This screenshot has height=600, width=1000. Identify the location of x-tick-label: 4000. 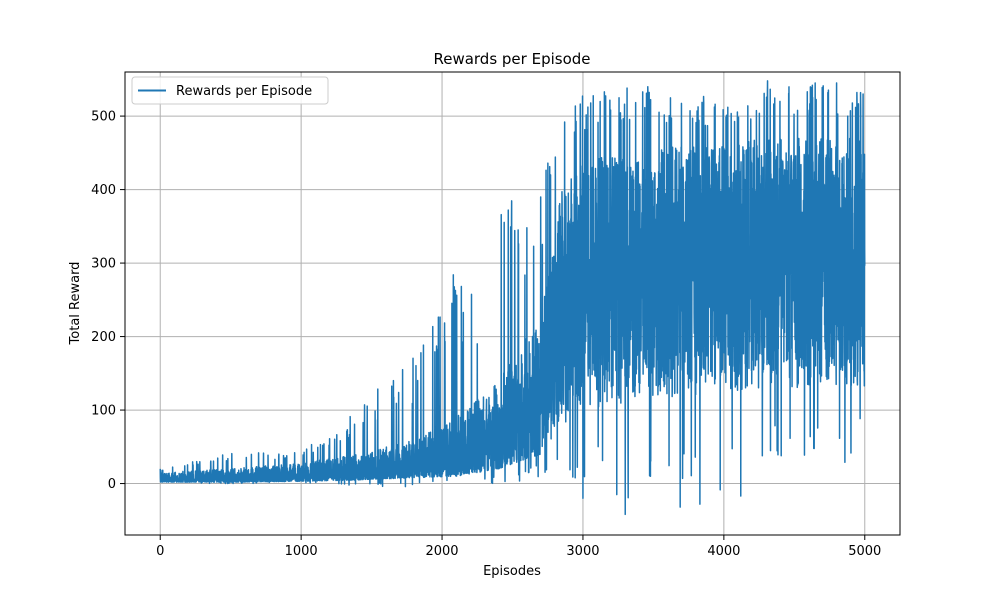
(723, 551).